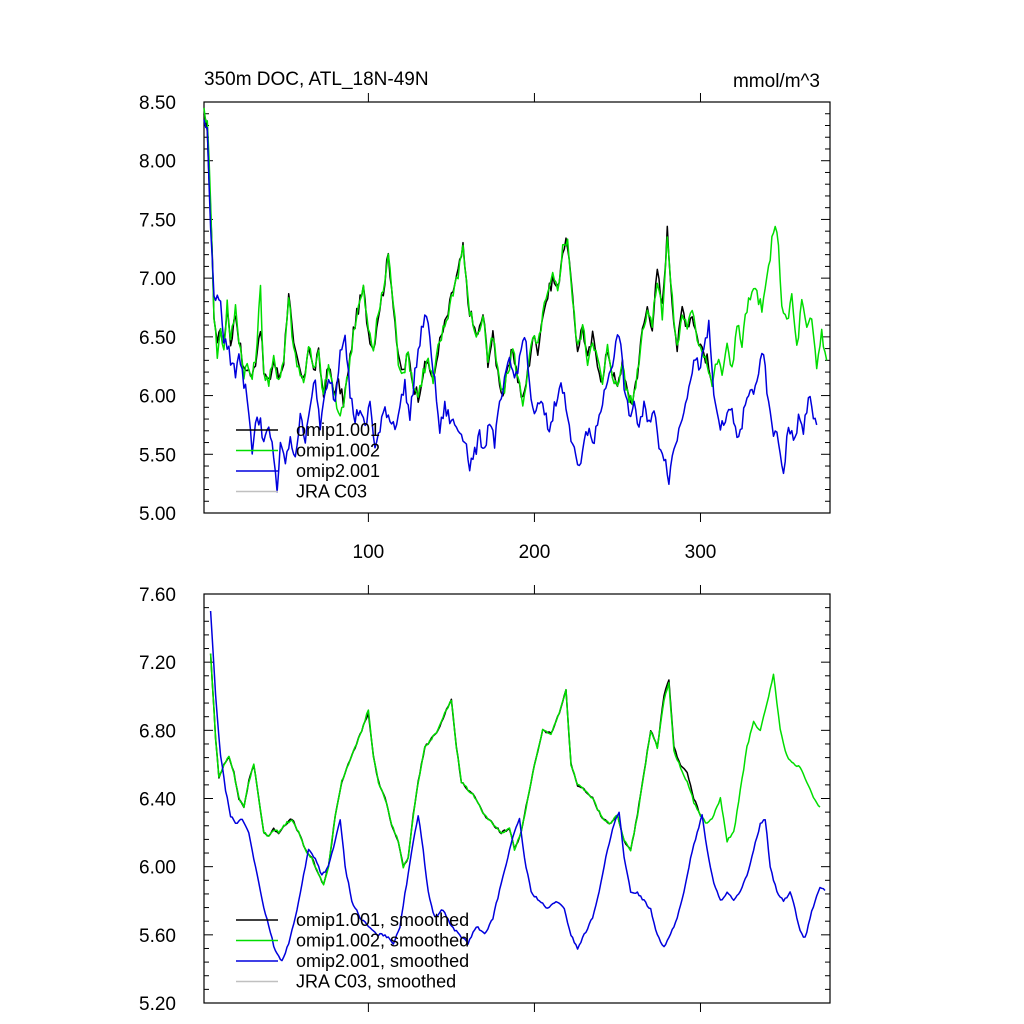 The image size is (1024, 1024). I want to click on y-tick-label: 7.50, so click(157, 220).